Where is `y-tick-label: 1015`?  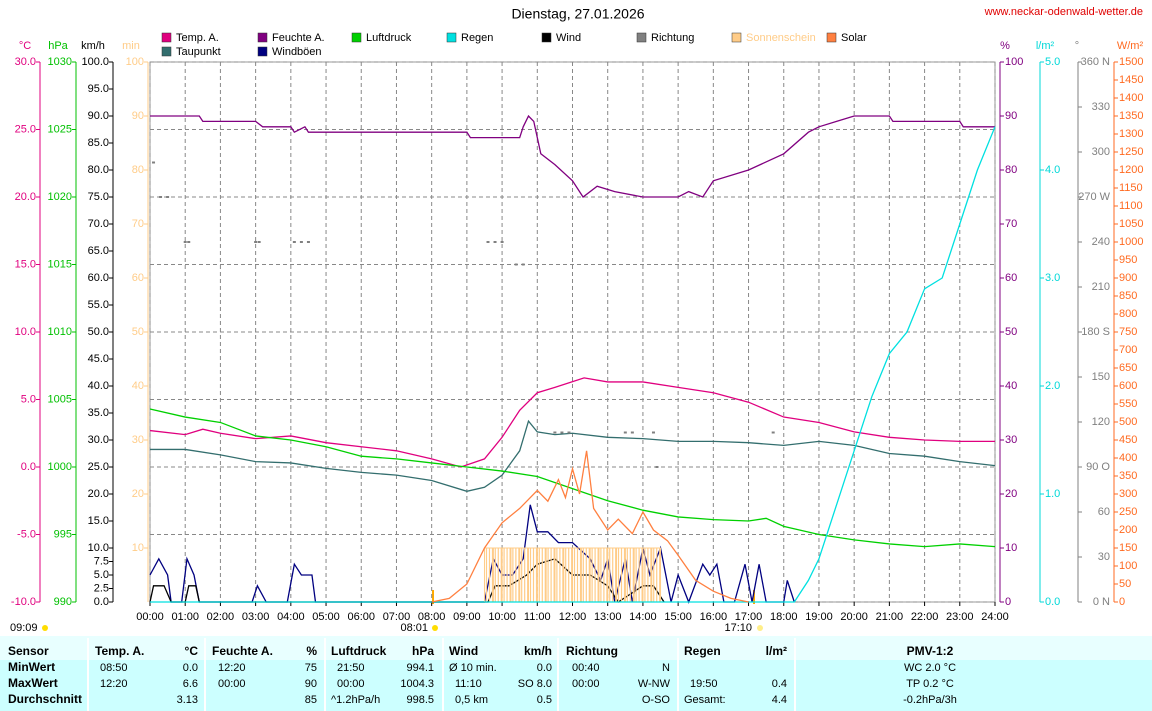 y-tick-label: 1015 is located at coordinates (60, 264).